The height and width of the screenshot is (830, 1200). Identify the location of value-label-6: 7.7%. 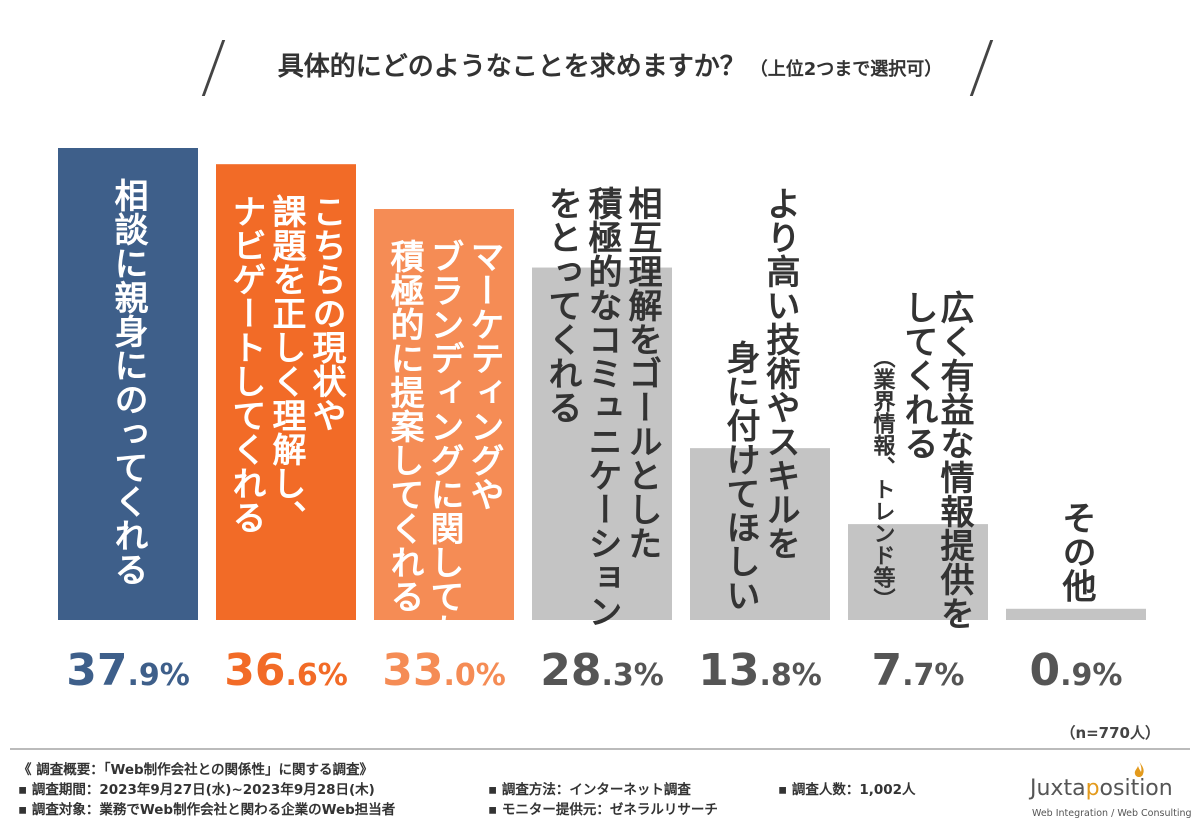
(918, 670).